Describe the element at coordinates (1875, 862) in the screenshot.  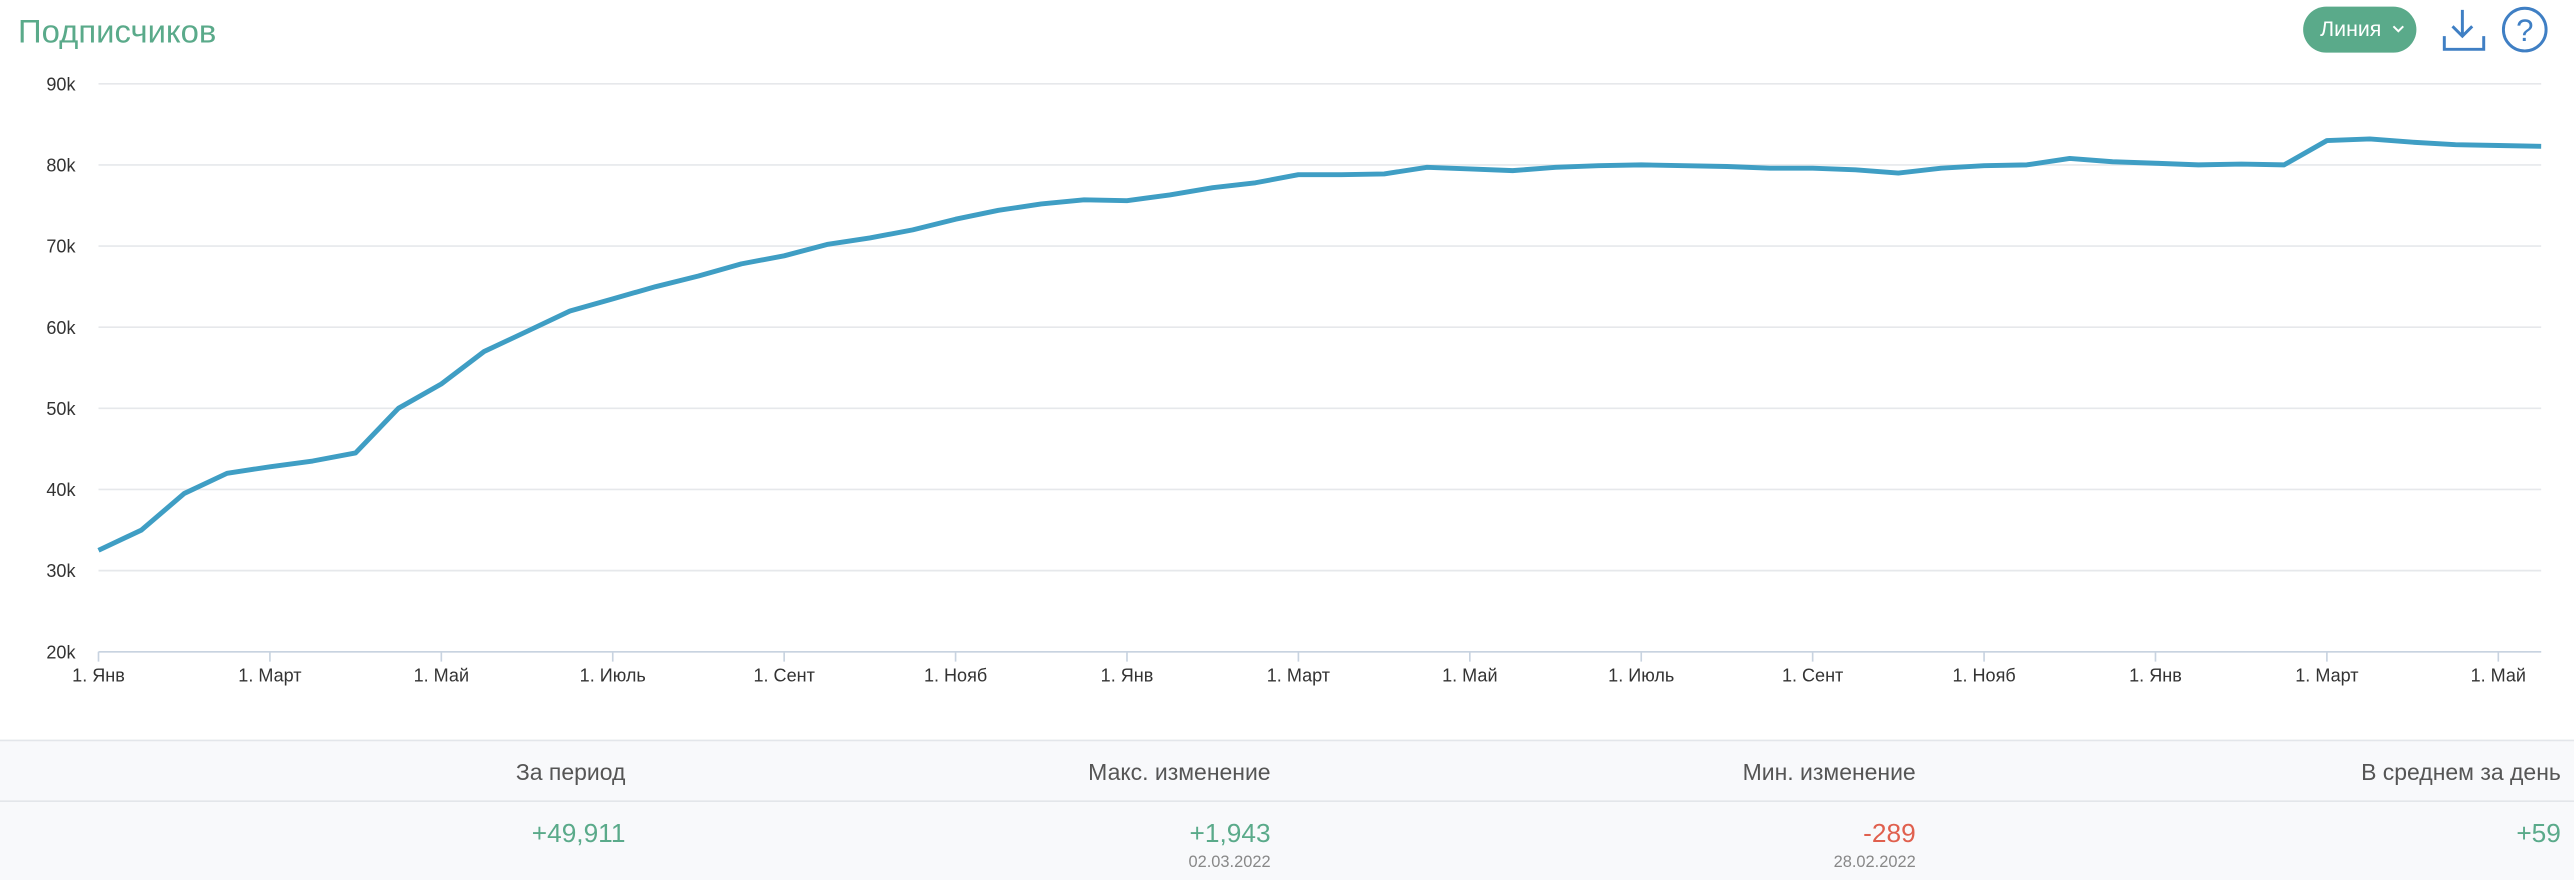
I see `stat-date: 28.02.2022` at that location.